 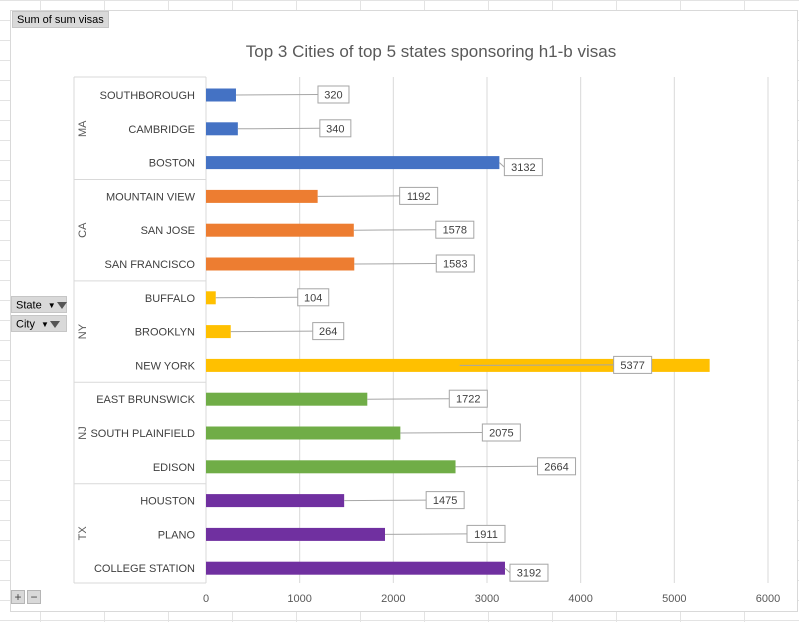 I want to click on x-tick-label: 4000, so click(x=580, y=599).